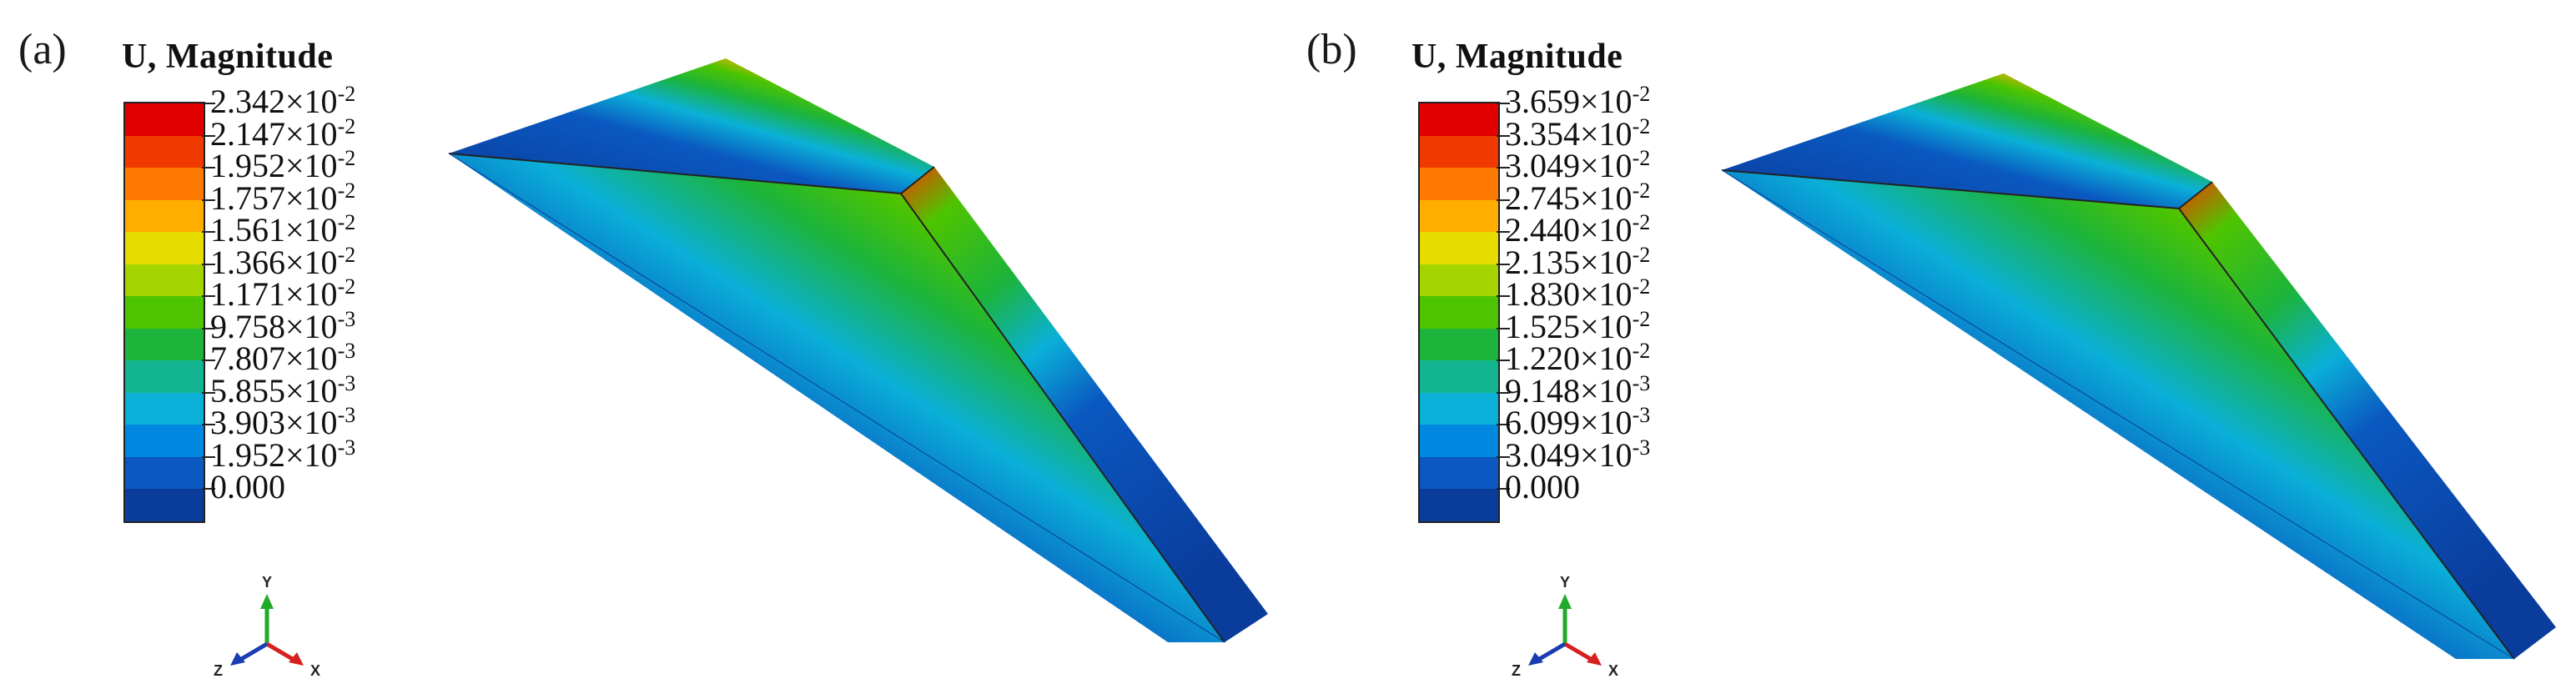  What do you see at coordinates (1565, 582) in the screenshot?
I see `axis-y-label: Y` at bounding box center [1565, 582].